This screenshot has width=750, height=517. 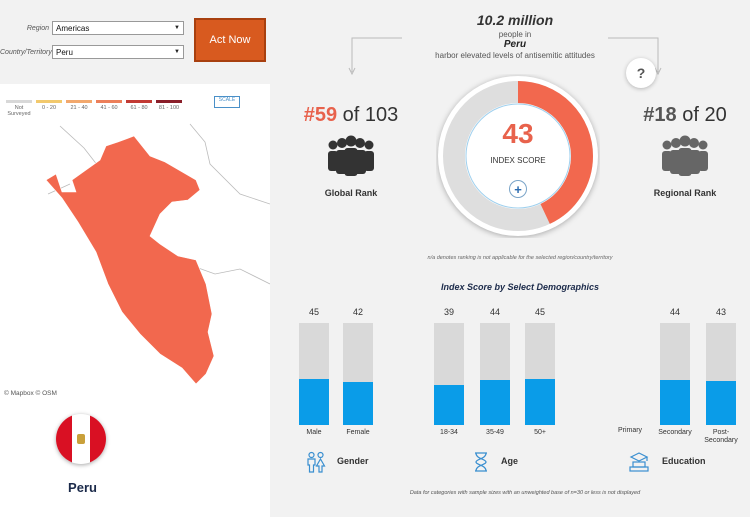 What do you see at coordinates (518, 133) in the screenshot?
I see `index-score-value: 43` at bounding box center [518, 133].